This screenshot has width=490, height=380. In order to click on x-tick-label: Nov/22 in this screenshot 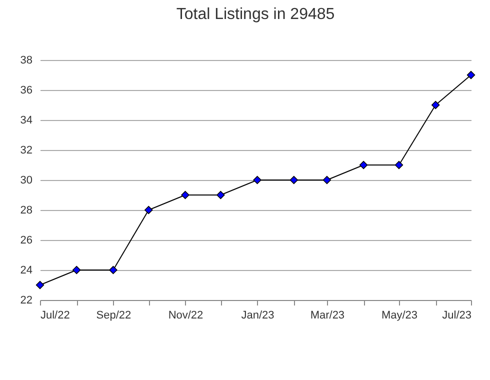, I will do `click(186, 316)`.